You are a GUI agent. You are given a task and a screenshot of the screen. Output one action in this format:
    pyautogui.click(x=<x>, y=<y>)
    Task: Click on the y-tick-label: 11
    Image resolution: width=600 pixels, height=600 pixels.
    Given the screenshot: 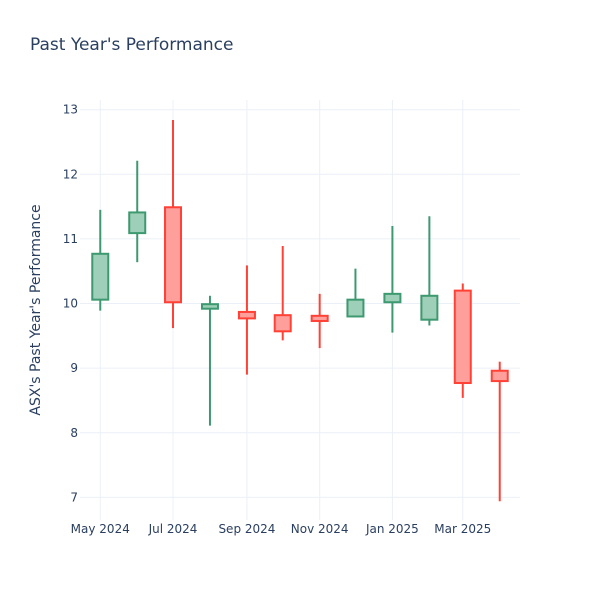 What is the action you would take?
    pyautogui.click(x=70, y=239)
    